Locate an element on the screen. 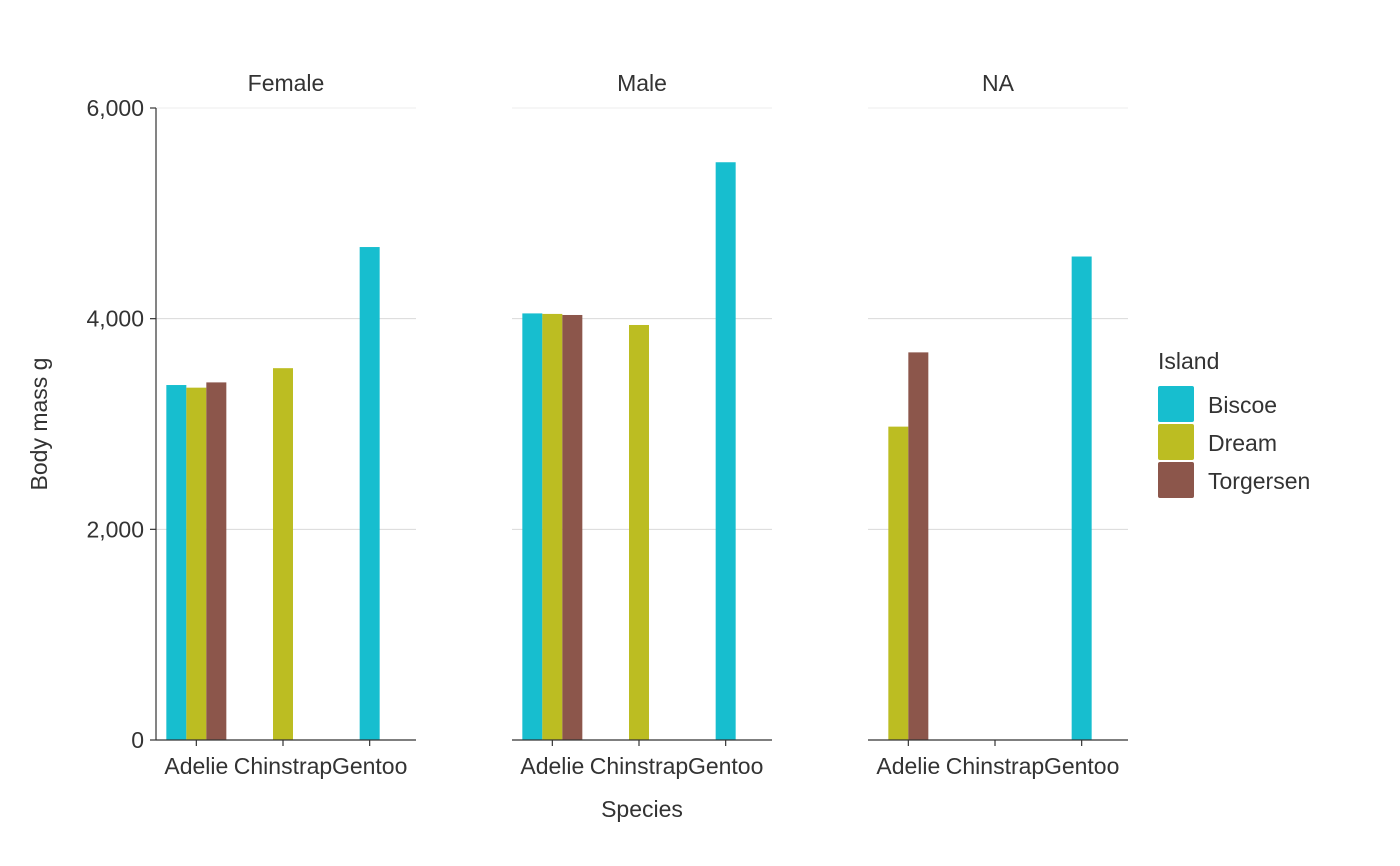 The width and height of the screenshot is (1400, 866). legend-label-biscoe: Biscoe is located at coordinates (1242, 405).